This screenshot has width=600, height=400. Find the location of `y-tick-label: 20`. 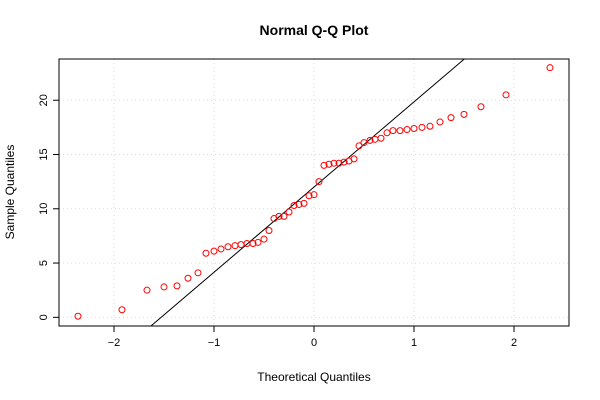

y-tick-label: 20 is located at coordinates (44, 100).